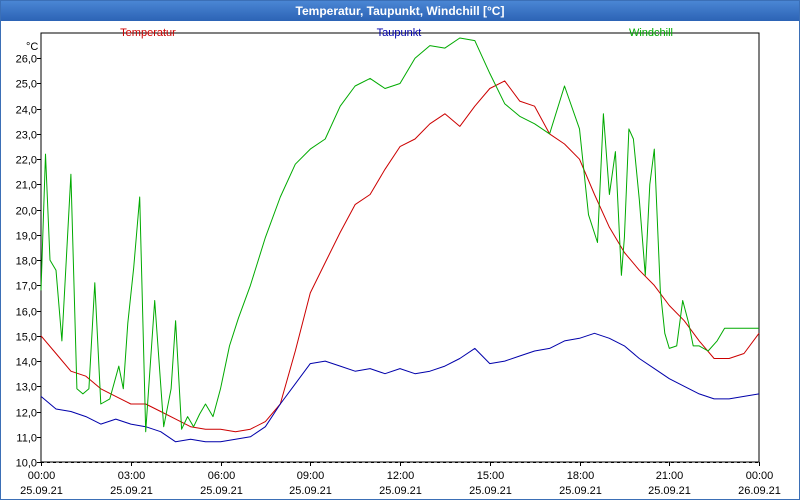 The width and height of the screenshot is (800, 500). Describe the element at coordinates (26, 464) in the screenshot. I see `y-tick-label: 10,0` at that location.